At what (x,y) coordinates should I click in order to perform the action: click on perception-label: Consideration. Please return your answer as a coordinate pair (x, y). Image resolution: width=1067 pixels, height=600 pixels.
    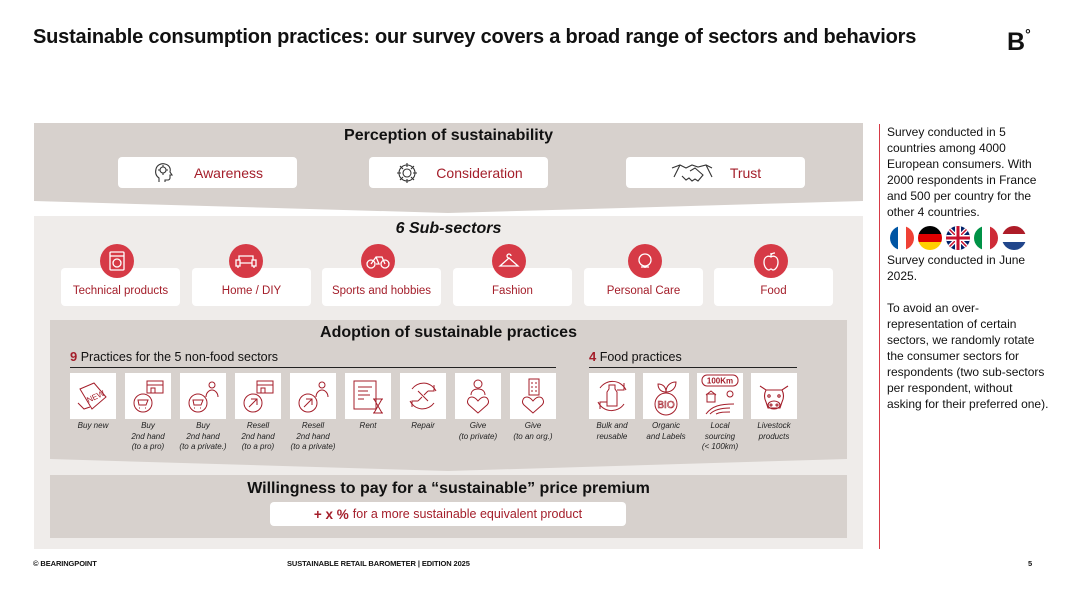
    Looking at the image, I should click on (479, 172).